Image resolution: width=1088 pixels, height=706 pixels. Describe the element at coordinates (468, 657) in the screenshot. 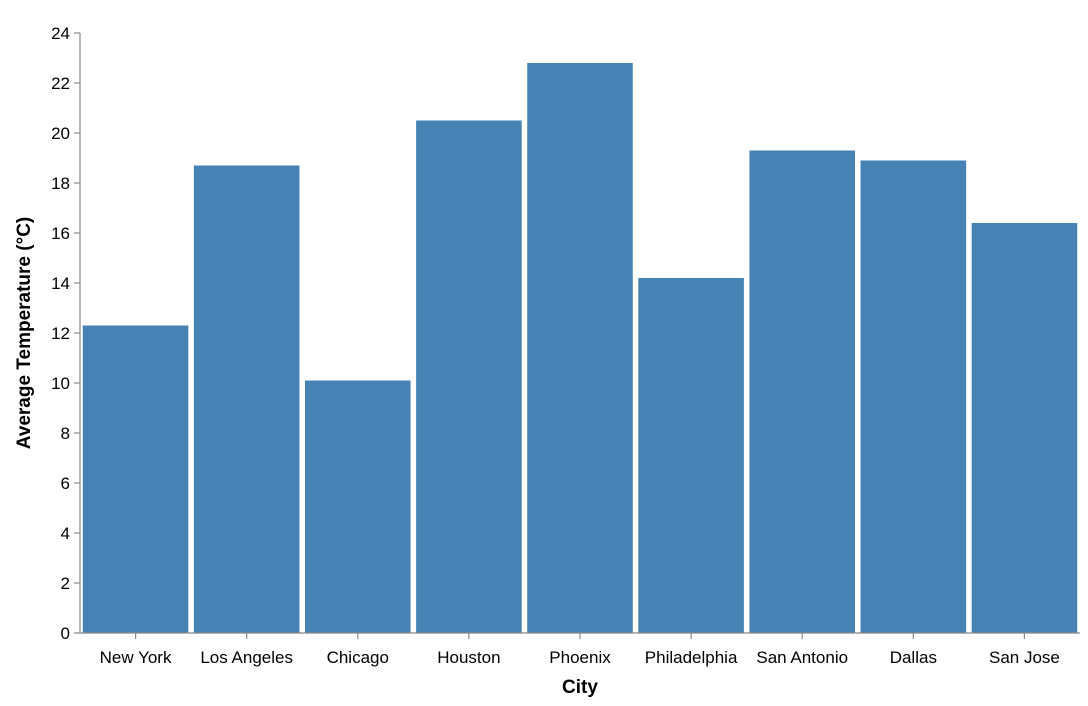

I see `x-tick-label: Houston` at that location.